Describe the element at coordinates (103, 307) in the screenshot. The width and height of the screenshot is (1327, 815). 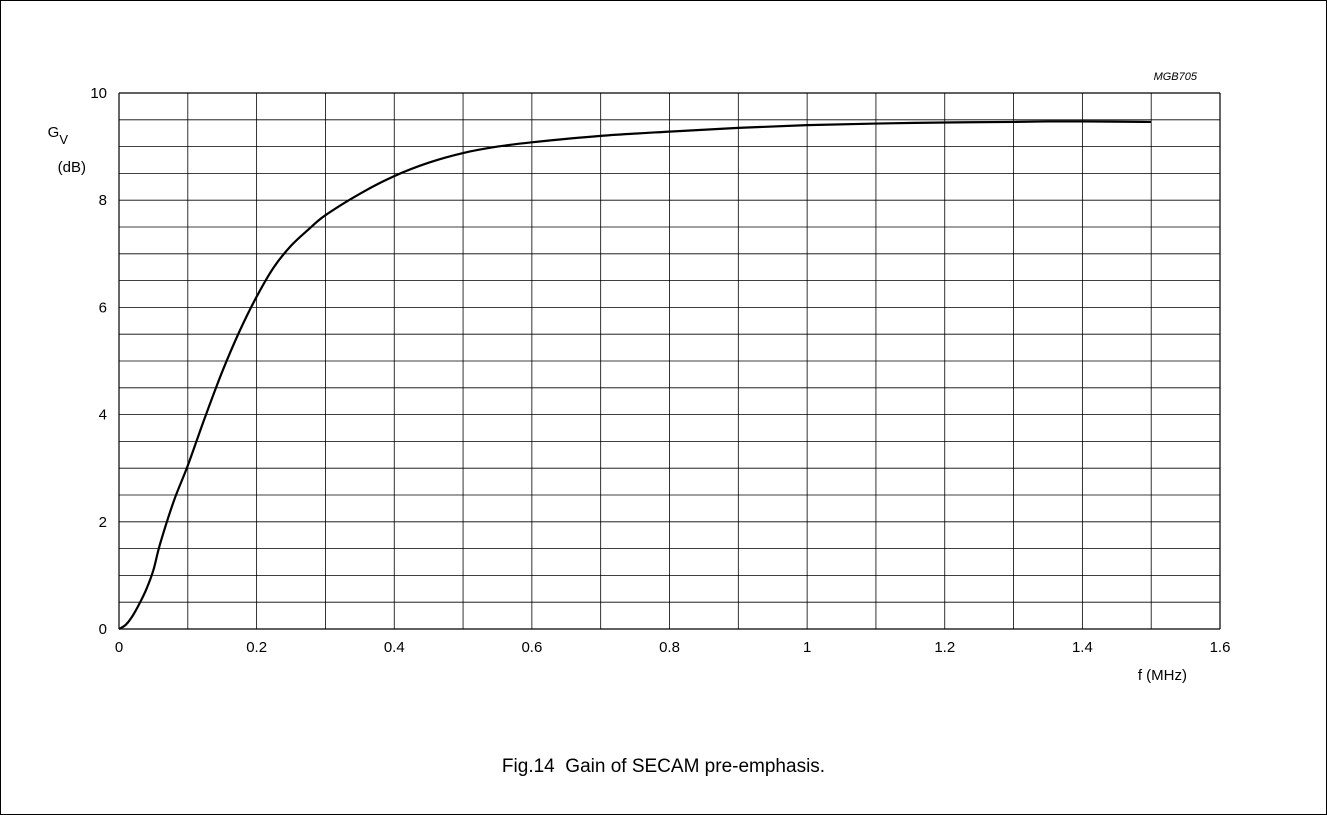
I see `y-tick-label: 6` at that location.